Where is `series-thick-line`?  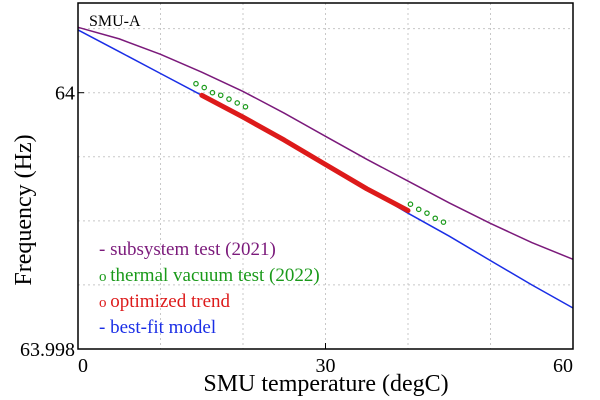 series-thick-line is located at coordinates (305, 153).